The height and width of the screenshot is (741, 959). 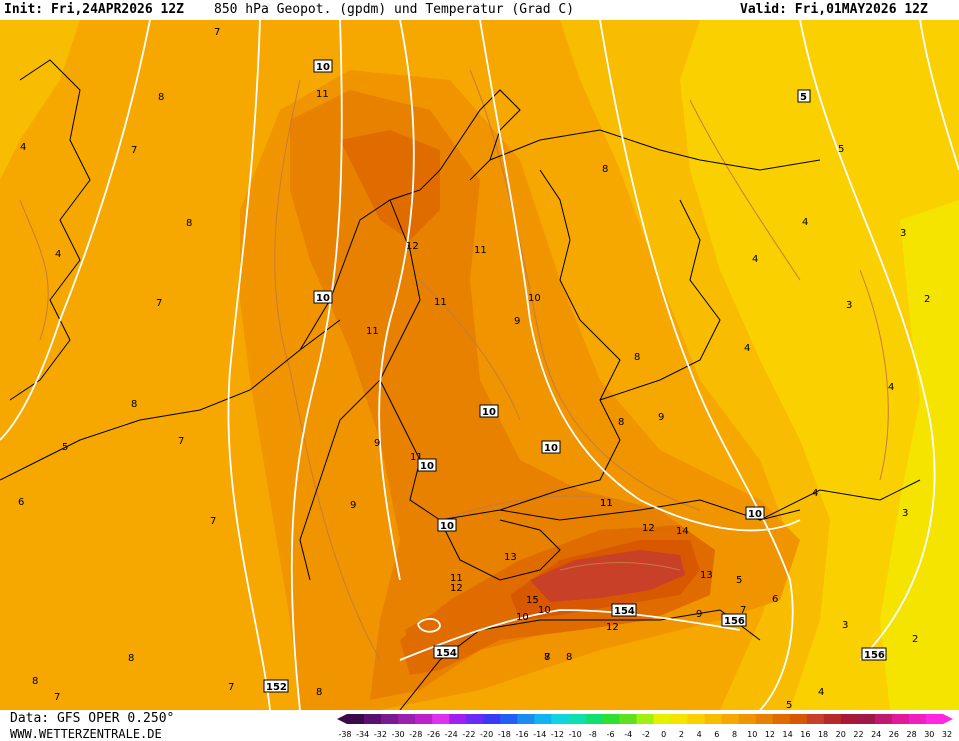 What do you see at coordinates (92, 718) in the screenshot?
I see `data-source-label: Data: GFS OPER 0.250°` at bounding box center [92, 718].